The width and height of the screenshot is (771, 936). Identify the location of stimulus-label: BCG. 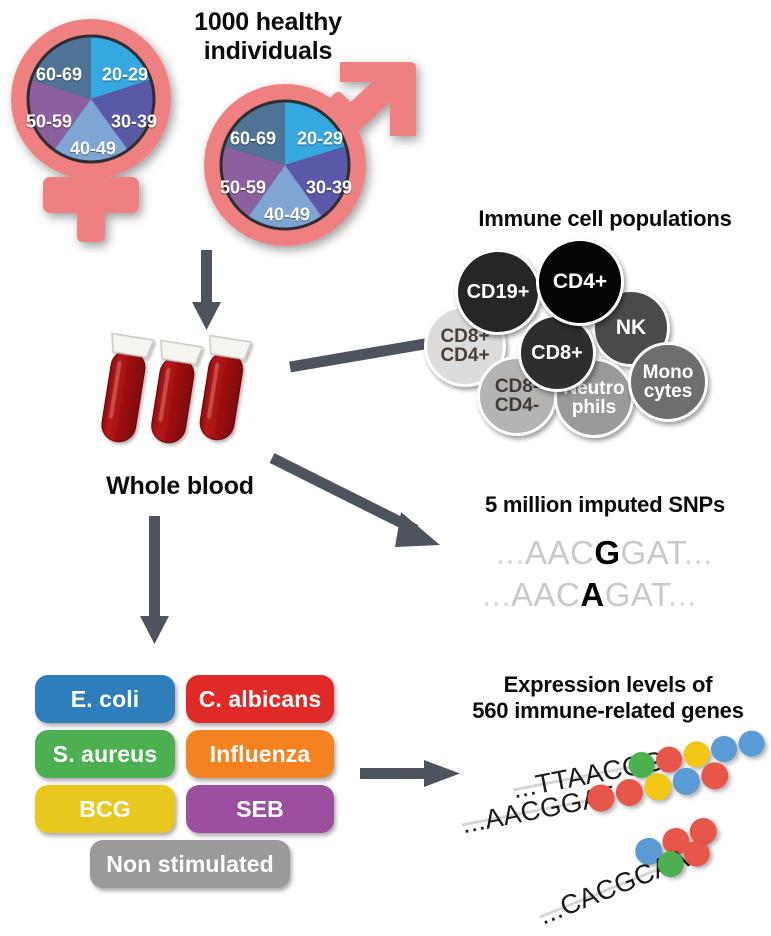
(105, 808).